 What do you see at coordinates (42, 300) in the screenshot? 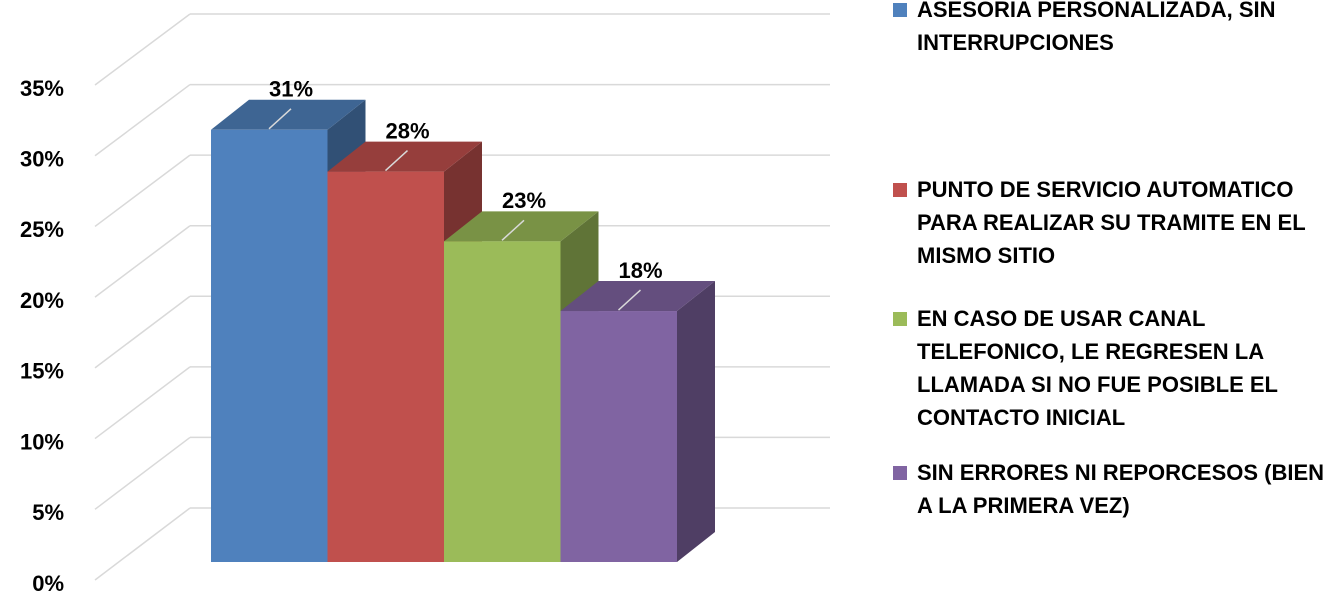
I see `y-tick-label: 20%` at bounding box center [42, 300].